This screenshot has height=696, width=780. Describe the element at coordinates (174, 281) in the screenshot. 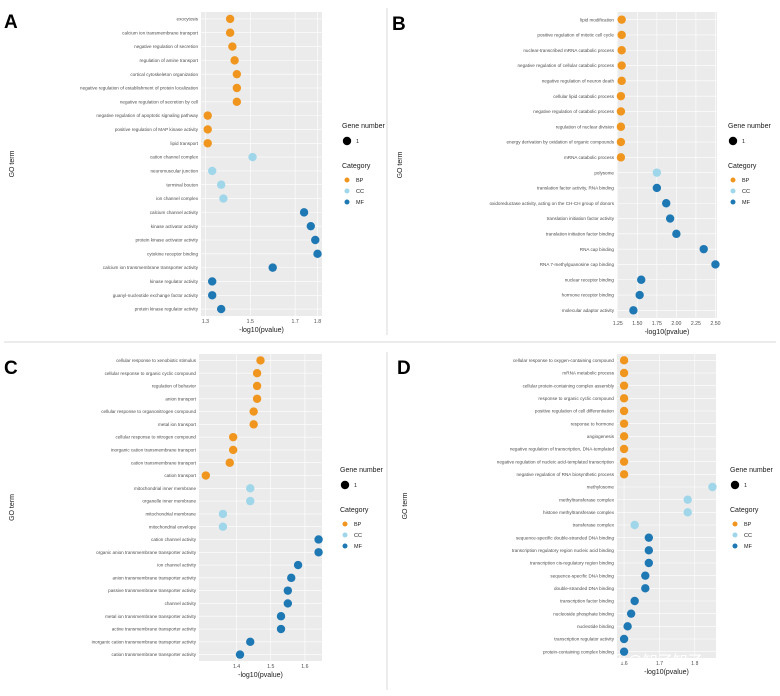

I see `go-term-label: kinase regulator activity` at that location.